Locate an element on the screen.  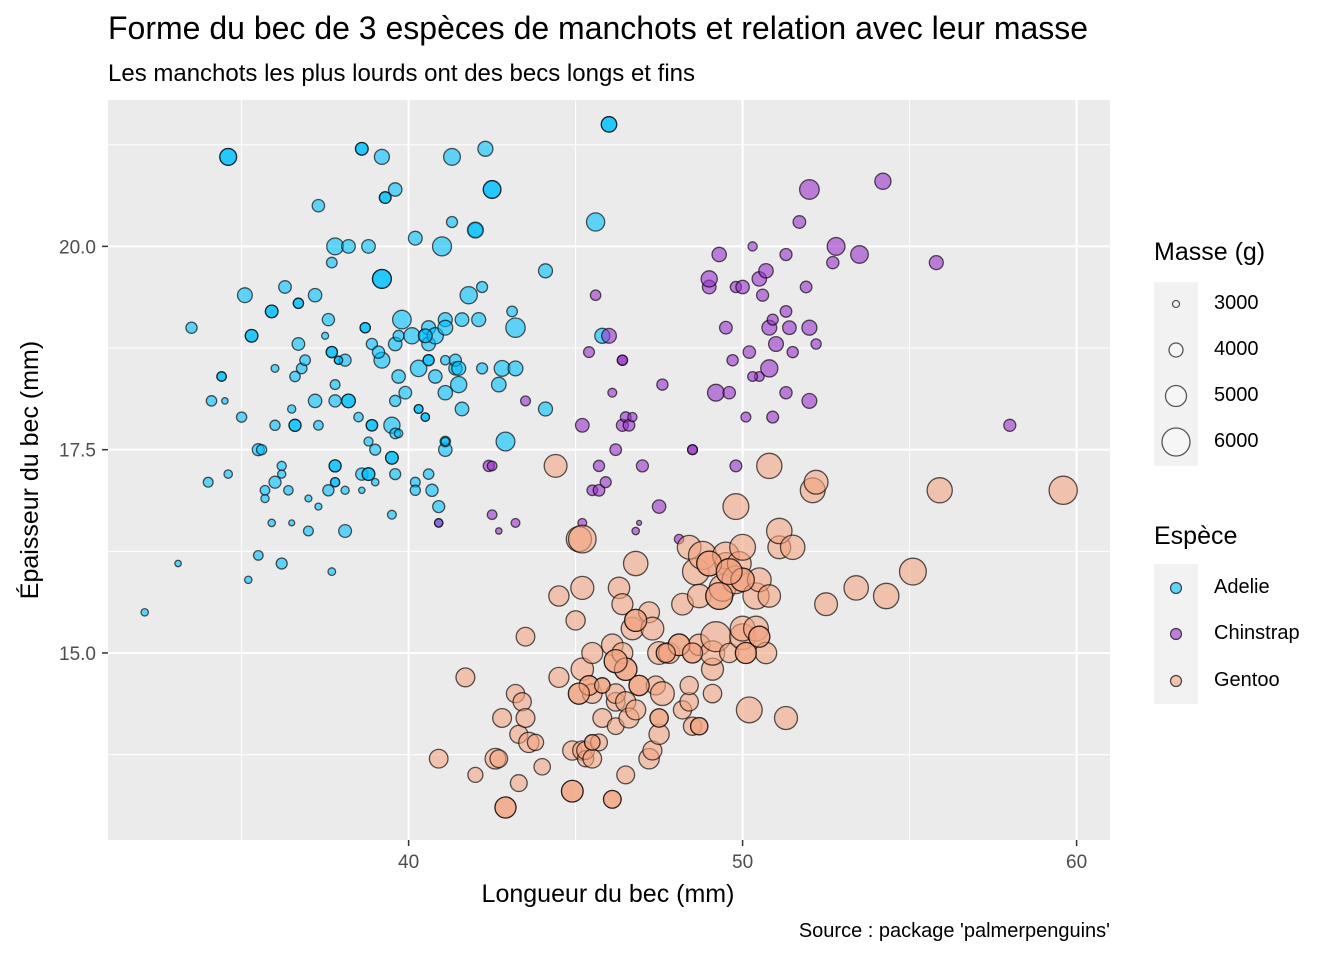
x-tick-label: 50 is located at coordinates (742, 862).